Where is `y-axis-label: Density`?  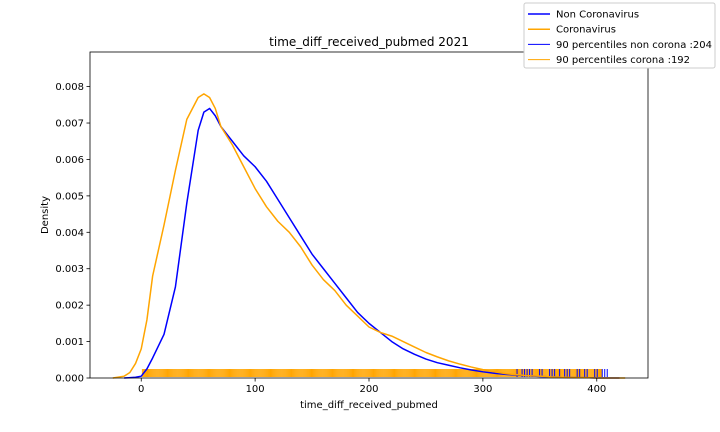
y-axis-label: Density is located at coordinates (45, 215).